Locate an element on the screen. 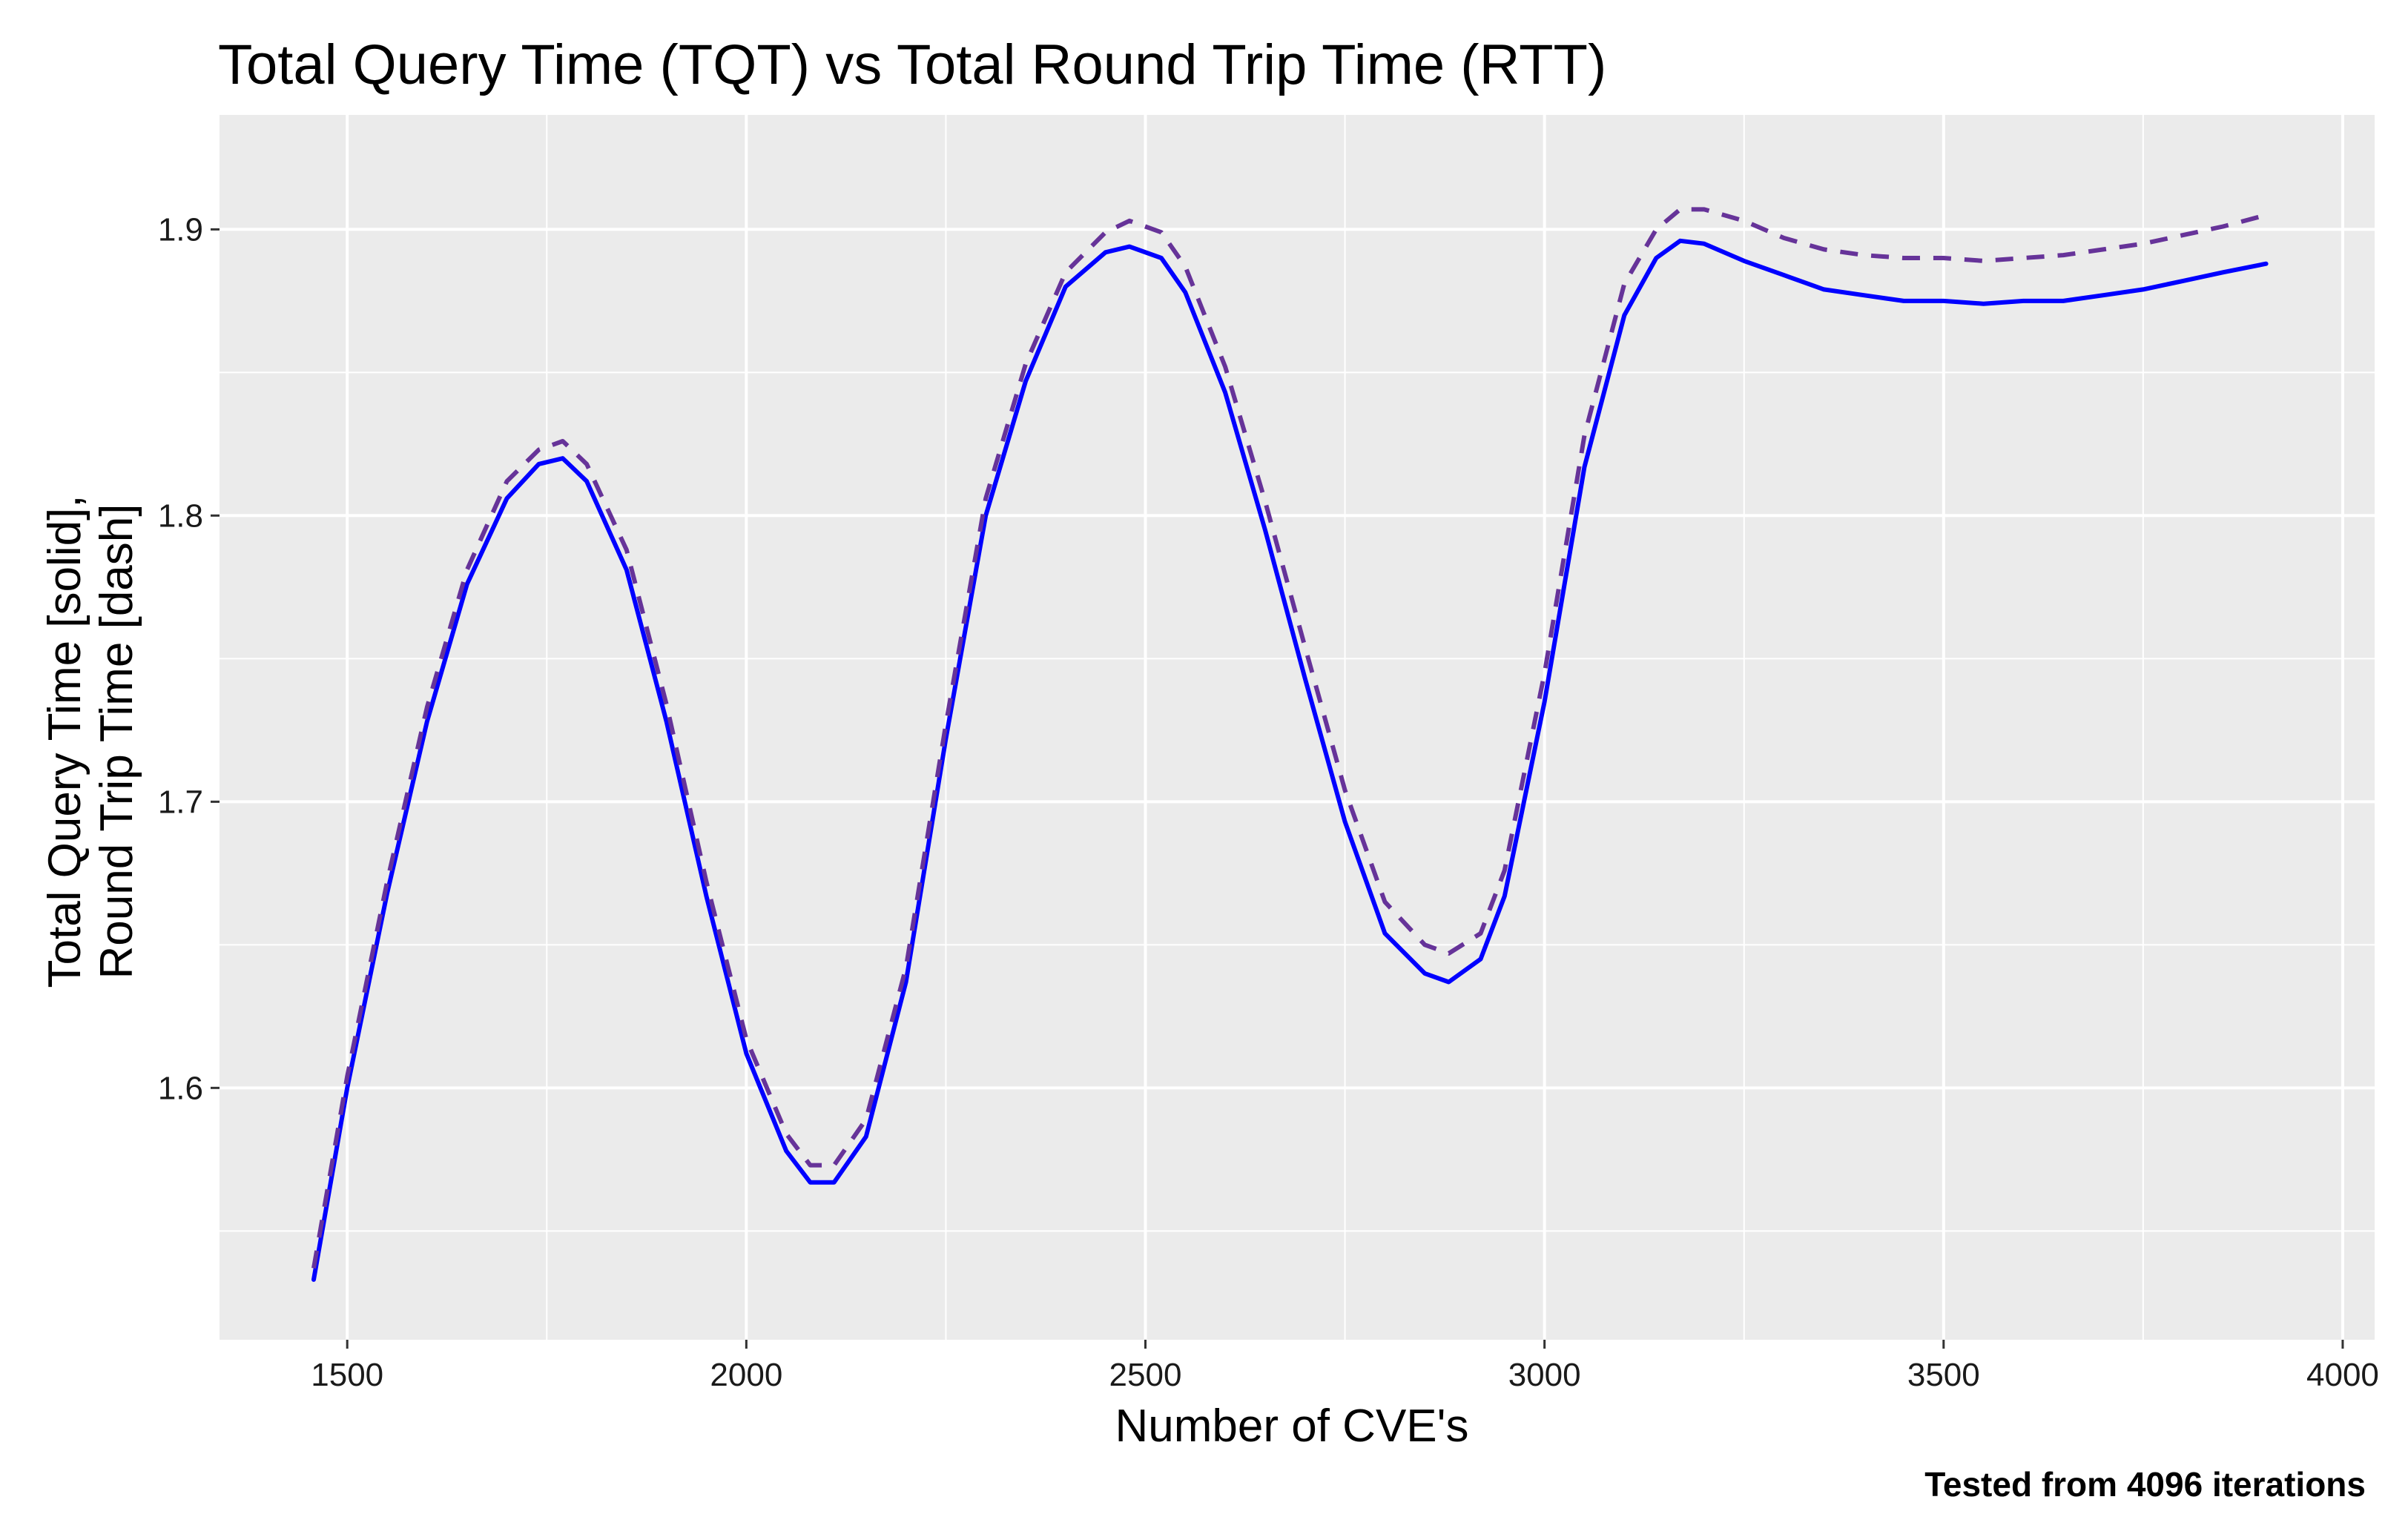 The image size is (2408, 1534). y-tick-label: 1.8 is located at coordinates (181, 515).